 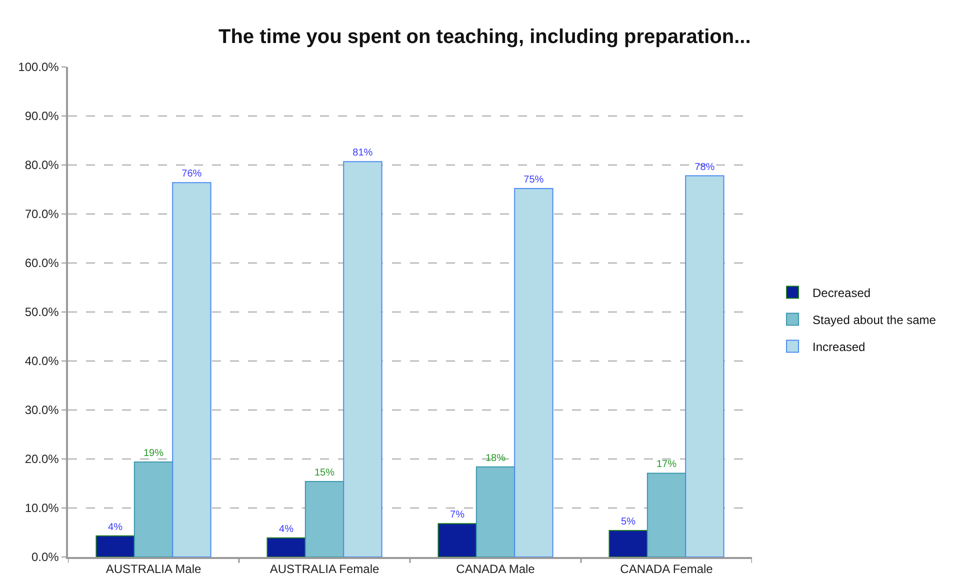 I want to click on y-tick-label: 30.0%, so click(x=42, y=410).